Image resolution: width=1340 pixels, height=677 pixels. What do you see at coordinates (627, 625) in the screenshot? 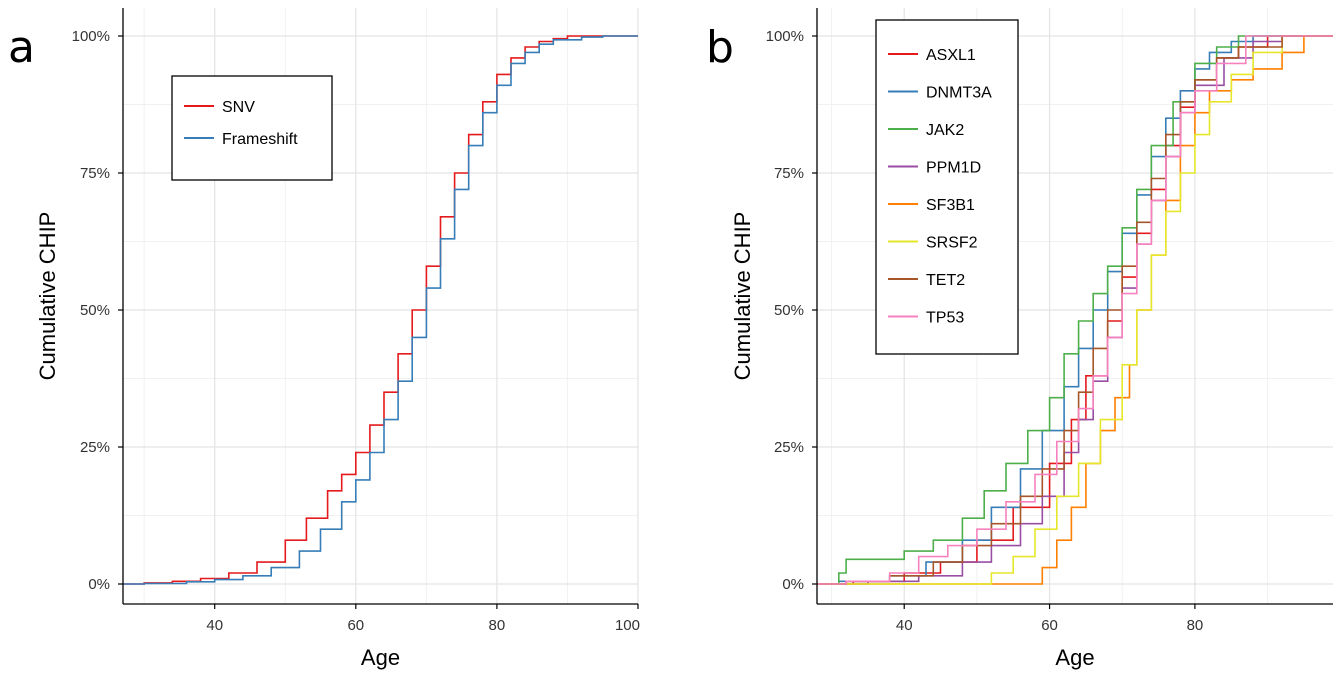
I see `x-tick-label: 100` at bounding box center [627, 625].